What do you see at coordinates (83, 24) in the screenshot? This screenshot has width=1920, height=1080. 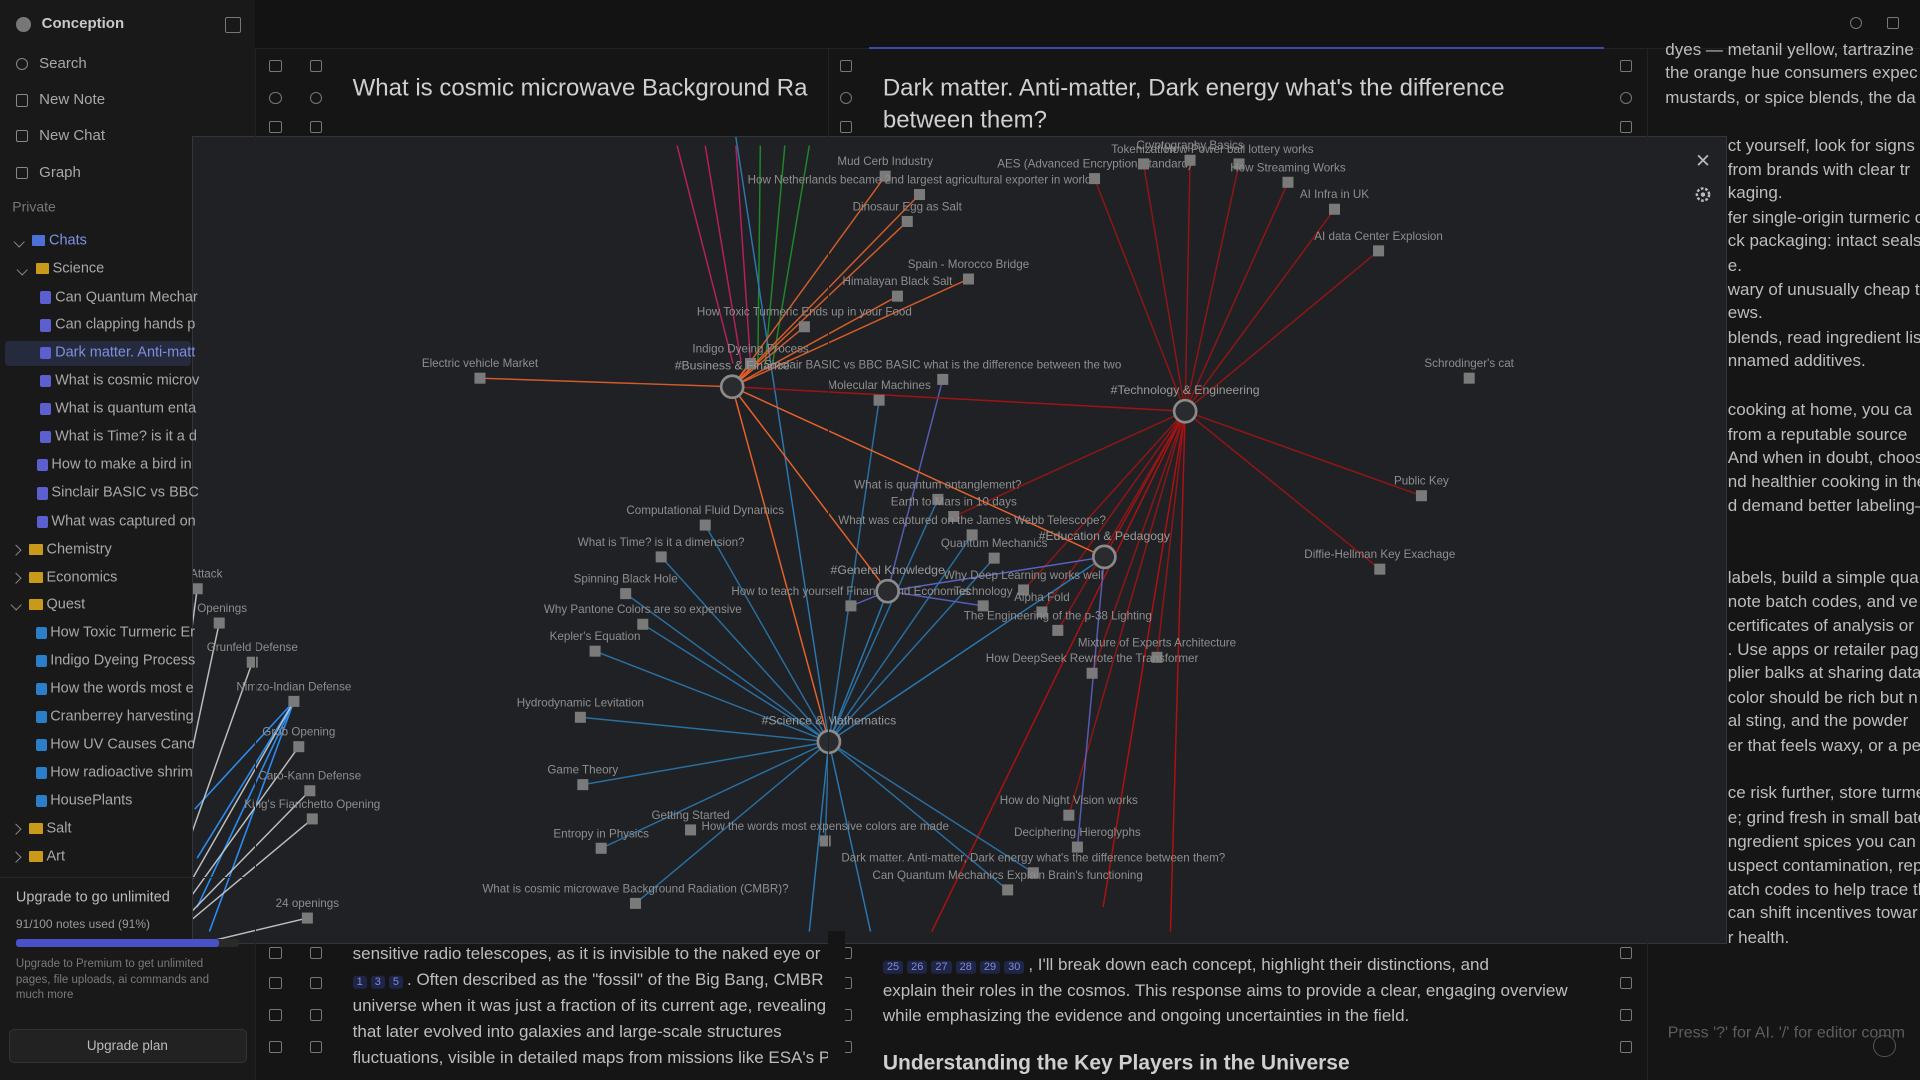 I see `workspace-name: Conception` at bounding box center [83, 24].